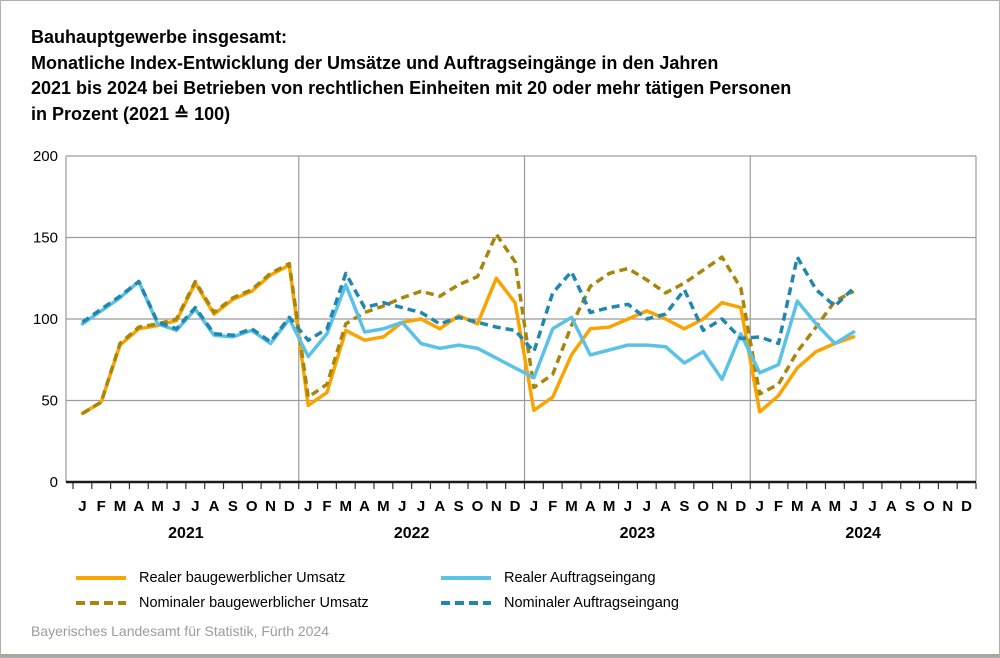 The image size is (1000, 658). Describe the element at coordinates (242, 578) in the screenshot. I see `legend-label: Realer baugewerblicher Umsatz` at that location.